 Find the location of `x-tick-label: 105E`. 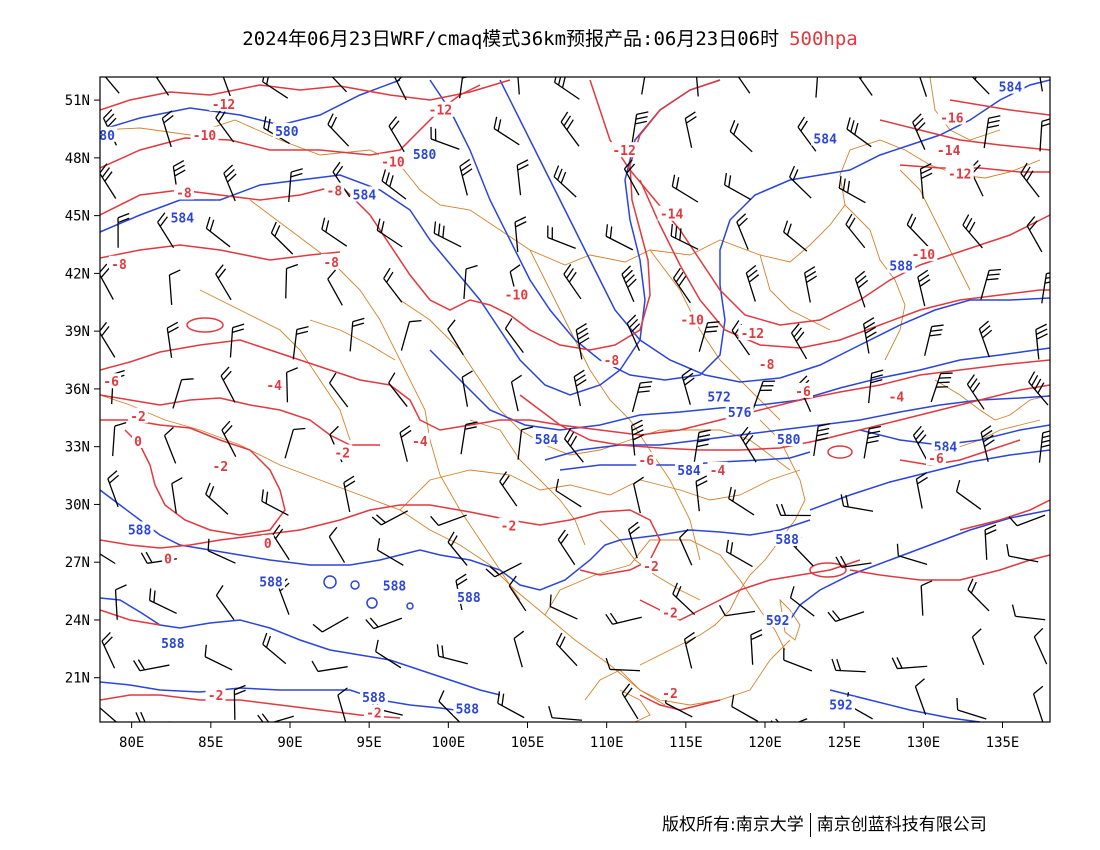

x-tick-label: 105E is located at coordinates (528, 743).